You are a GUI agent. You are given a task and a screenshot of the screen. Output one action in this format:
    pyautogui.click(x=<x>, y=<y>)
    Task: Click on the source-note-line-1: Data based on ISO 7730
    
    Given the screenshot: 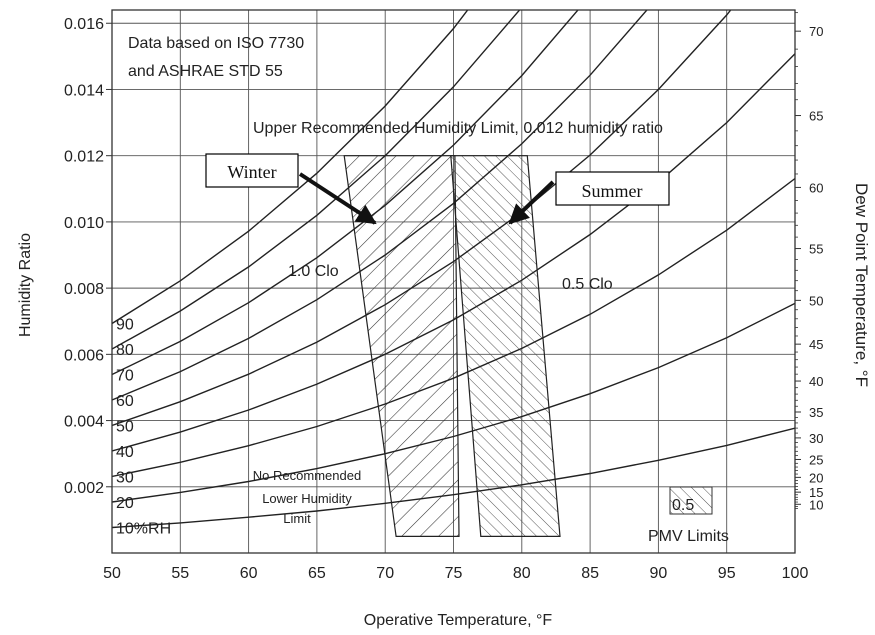 What is the action you would take?
    pyautogui.click(x=216, y=43)
    